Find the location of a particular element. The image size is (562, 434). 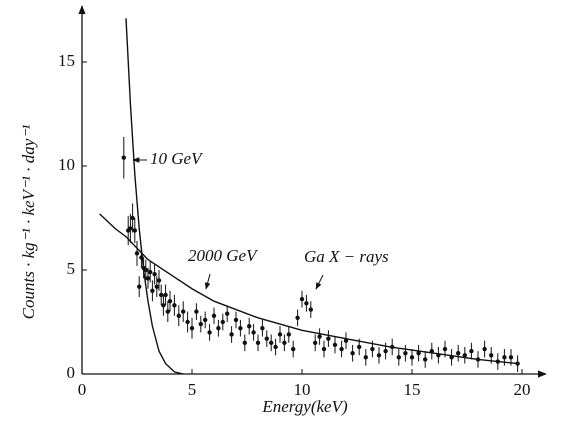

x-tick-label: 10 is located at coordinates (302, 389).